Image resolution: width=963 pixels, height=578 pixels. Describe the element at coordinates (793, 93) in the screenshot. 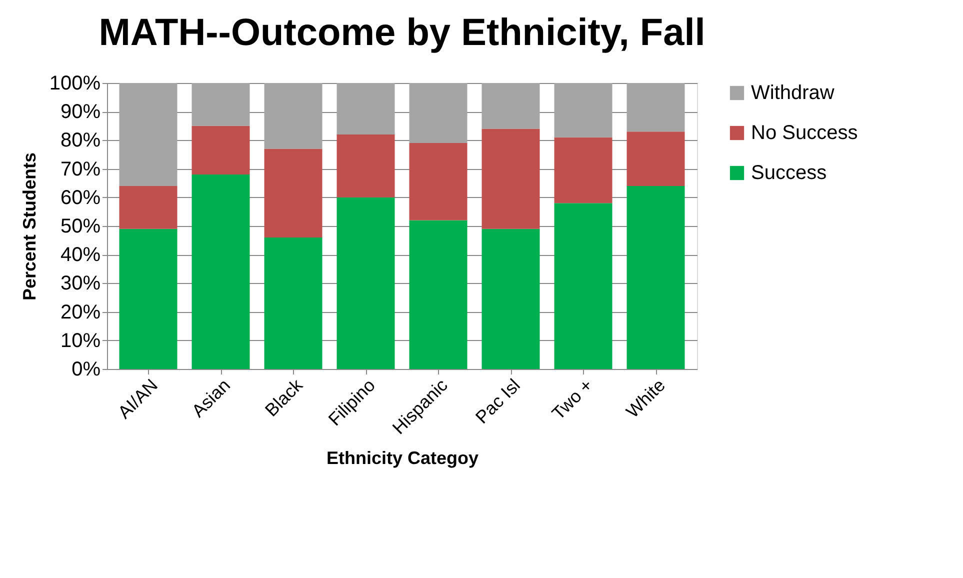

I see `legend-label: Withdraw` at that location.